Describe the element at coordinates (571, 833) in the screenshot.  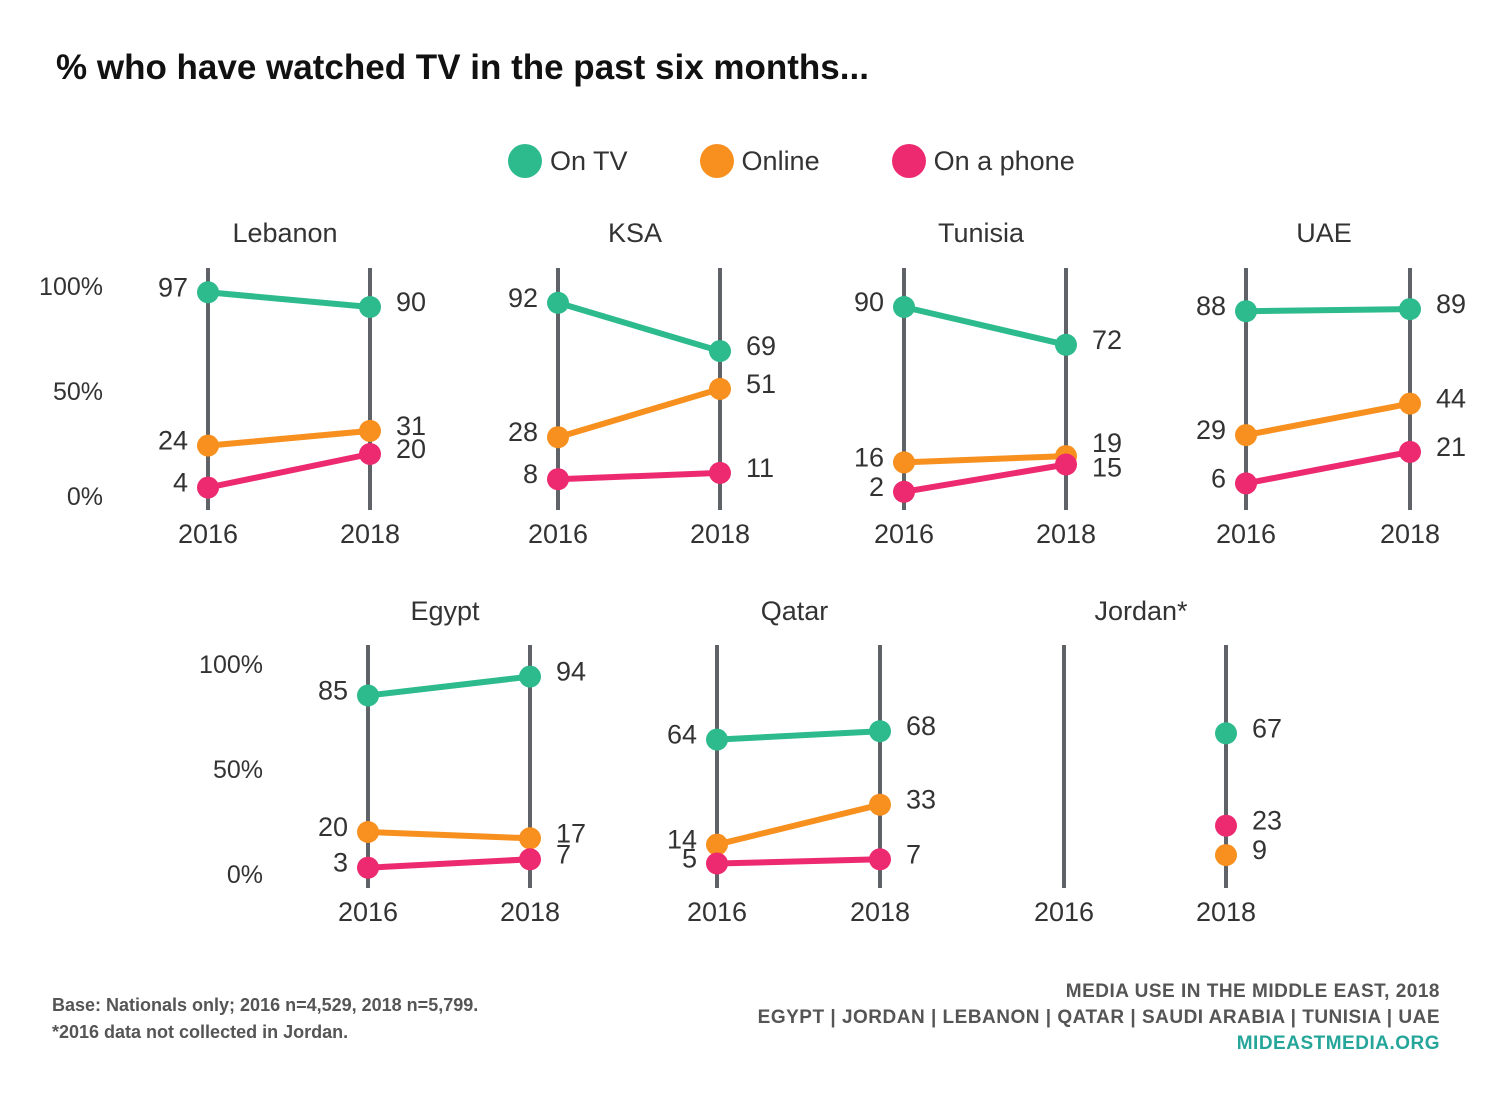
I see `data-label-online-2018-egypt: 17` at that location.